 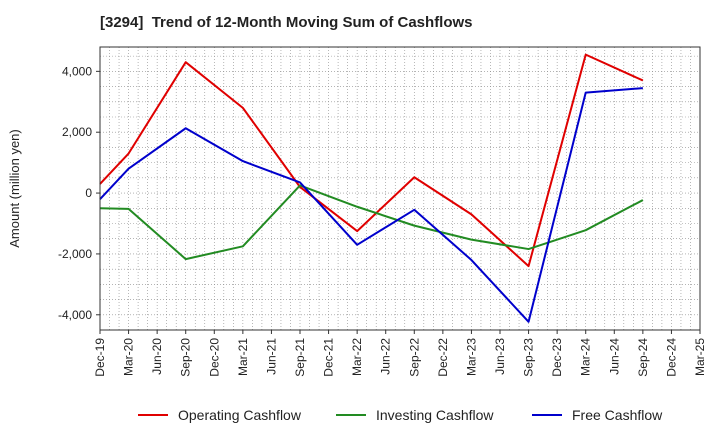 What do you see at coordinates (557, 357) in the screenshot?
I see `x-tick-label: Dec-23` at bounding box center [557, 357].